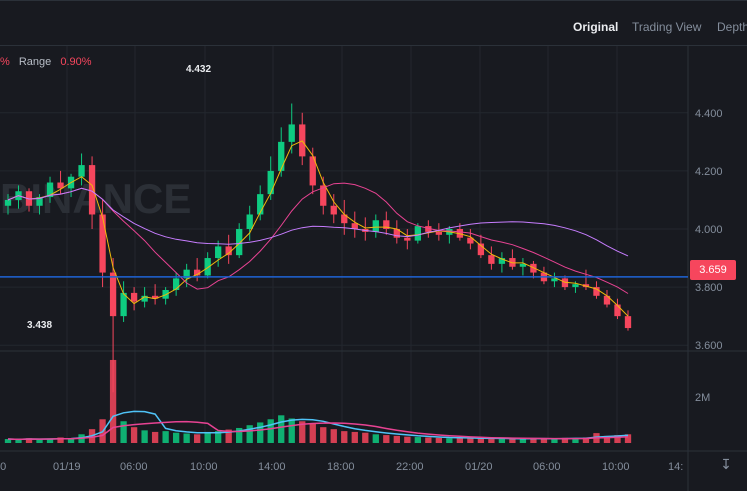 This screenshot has height=491, width=747. Describe the element at coordinates (35, 62) in the screenshot. I see `range-label: Range` at that location.